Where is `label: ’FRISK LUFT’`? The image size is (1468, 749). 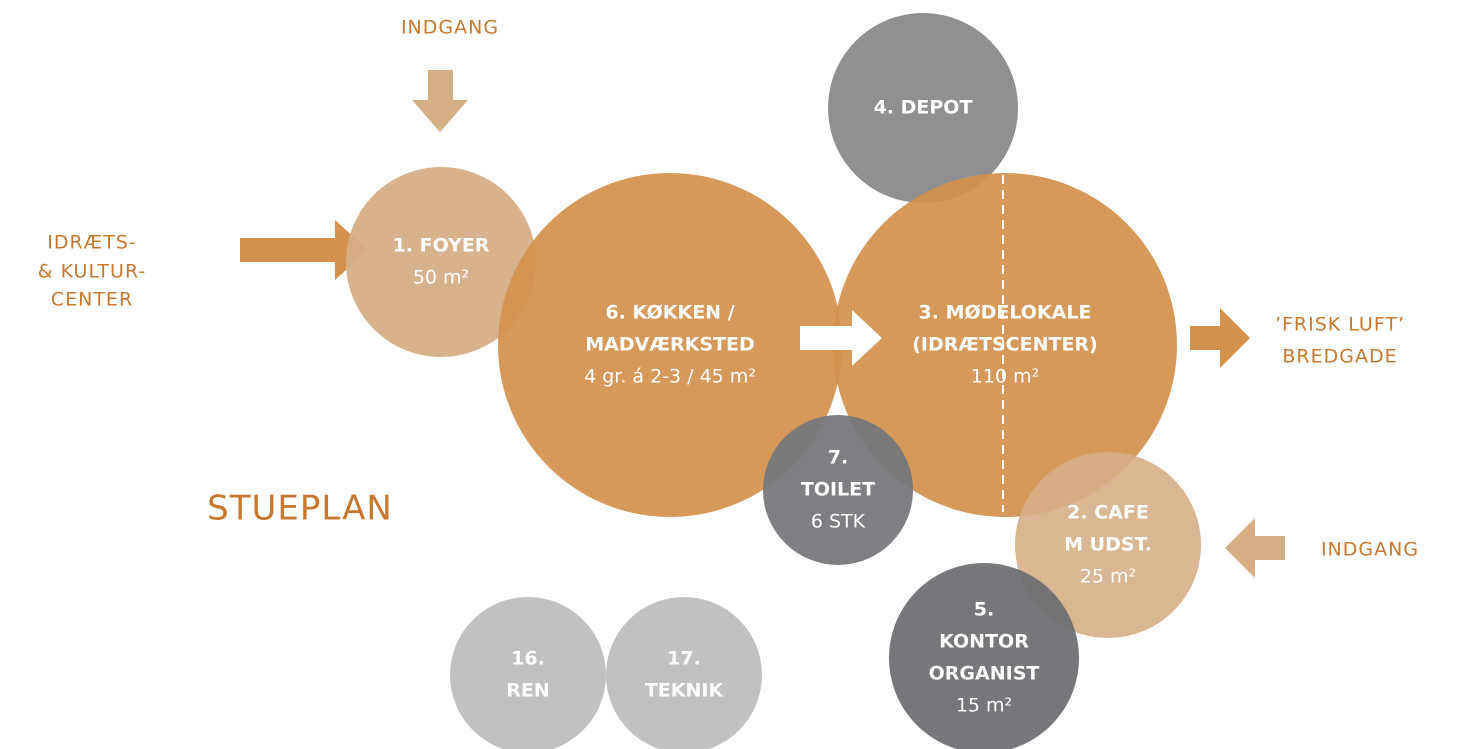
label: ’FRISK LUFT’ is located at coordinates (1340, 325).